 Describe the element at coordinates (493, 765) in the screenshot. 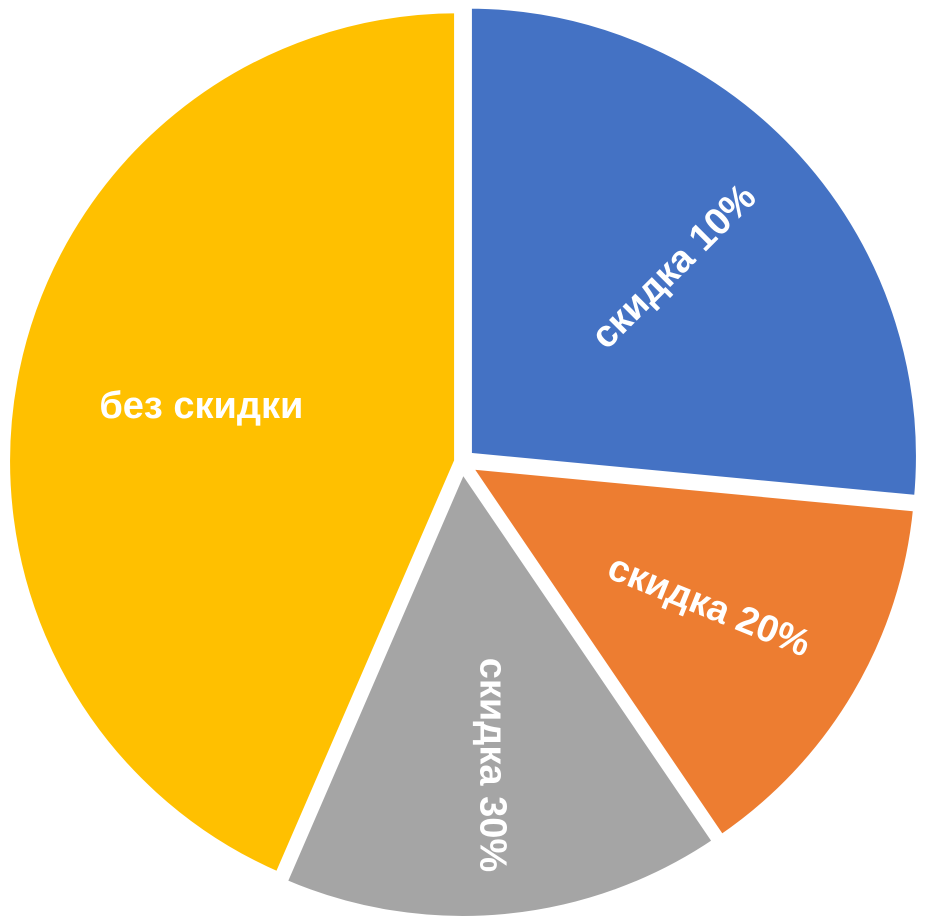

I see `data-label-3: скидка 30%` at that location.